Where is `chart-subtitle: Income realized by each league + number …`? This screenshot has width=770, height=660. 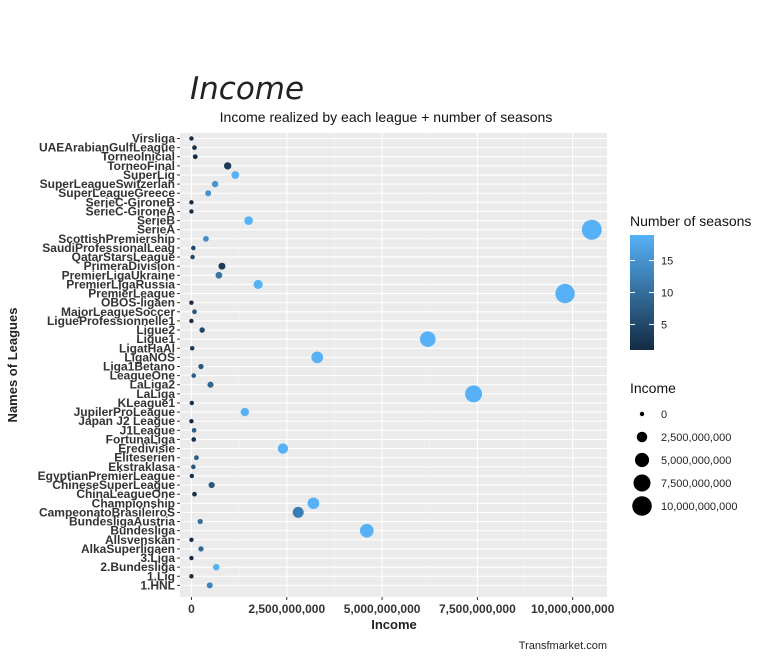 chart-subtitle: Income realized by each league + number … is located at coordinates (386, 117).